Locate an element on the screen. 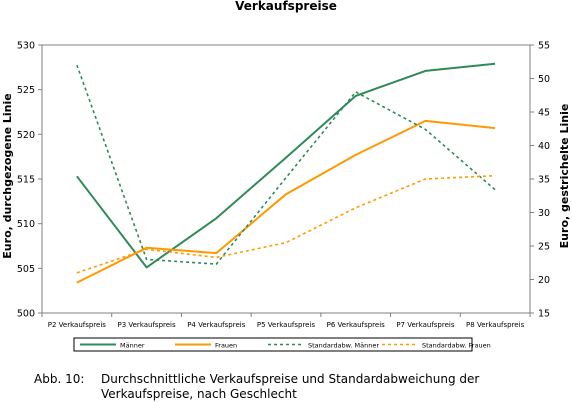  legend-label-3: Standardabw. Frauen is located at coordinates (456, 346).